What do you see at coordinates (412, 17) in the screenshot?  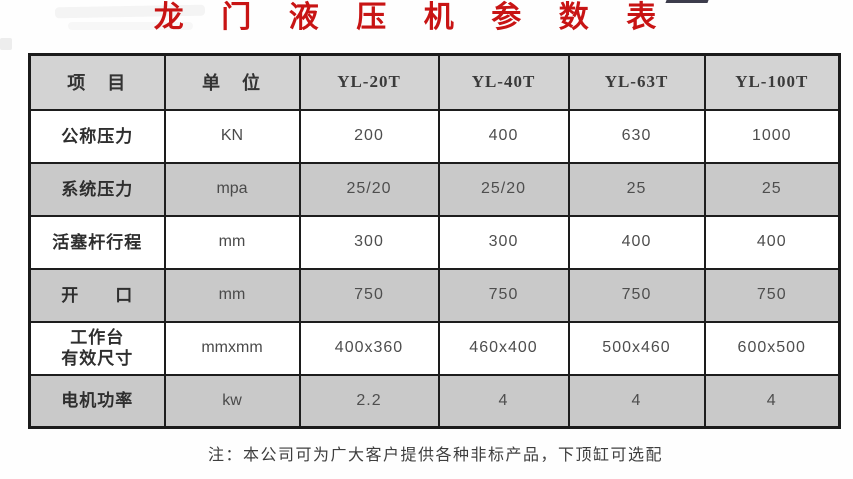 I see `page-title: 龙 门 液 压 机 参 数 表` at bounding box center [412, 17].